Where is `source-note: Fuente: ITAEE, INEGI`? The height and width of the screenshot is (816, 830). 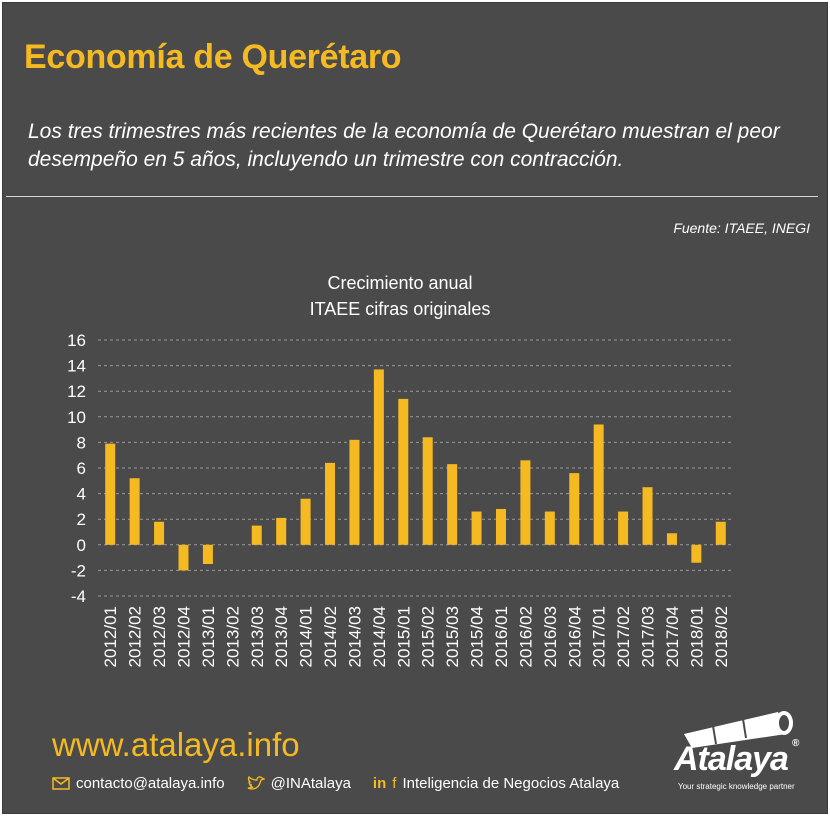 source-note: Fuente: ITAEE, INEGI is located at coordinates (741, 228).